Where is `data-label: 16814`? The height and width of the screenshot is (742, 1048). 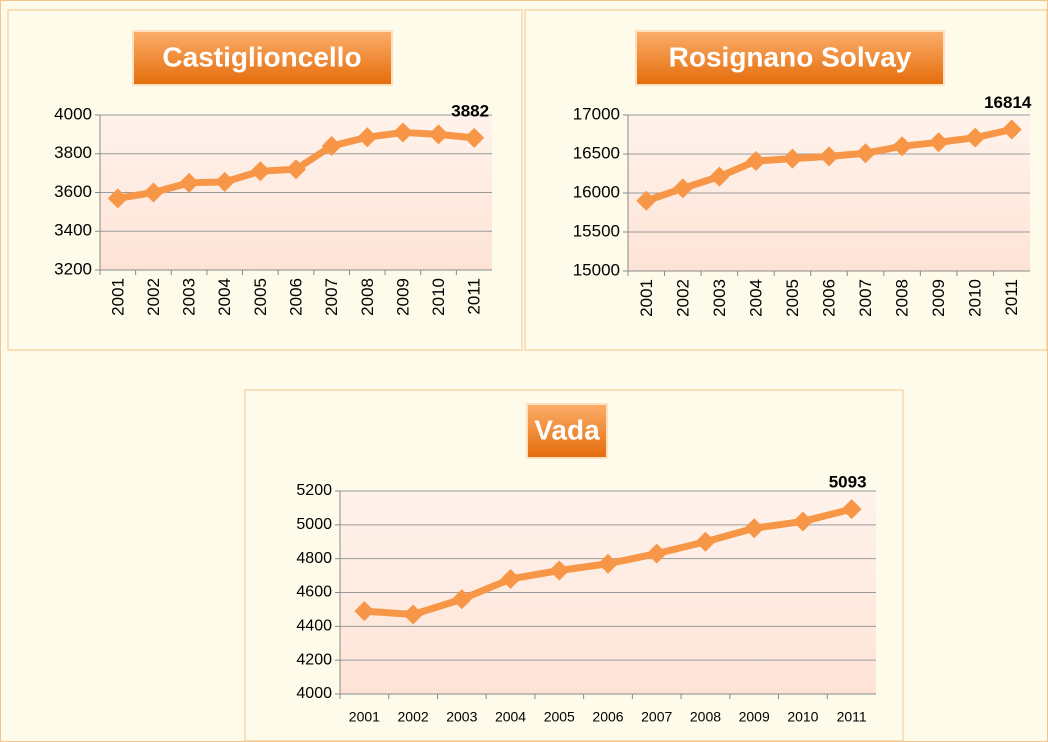
data-label: 16814 is located at coordinates (1008, 102).